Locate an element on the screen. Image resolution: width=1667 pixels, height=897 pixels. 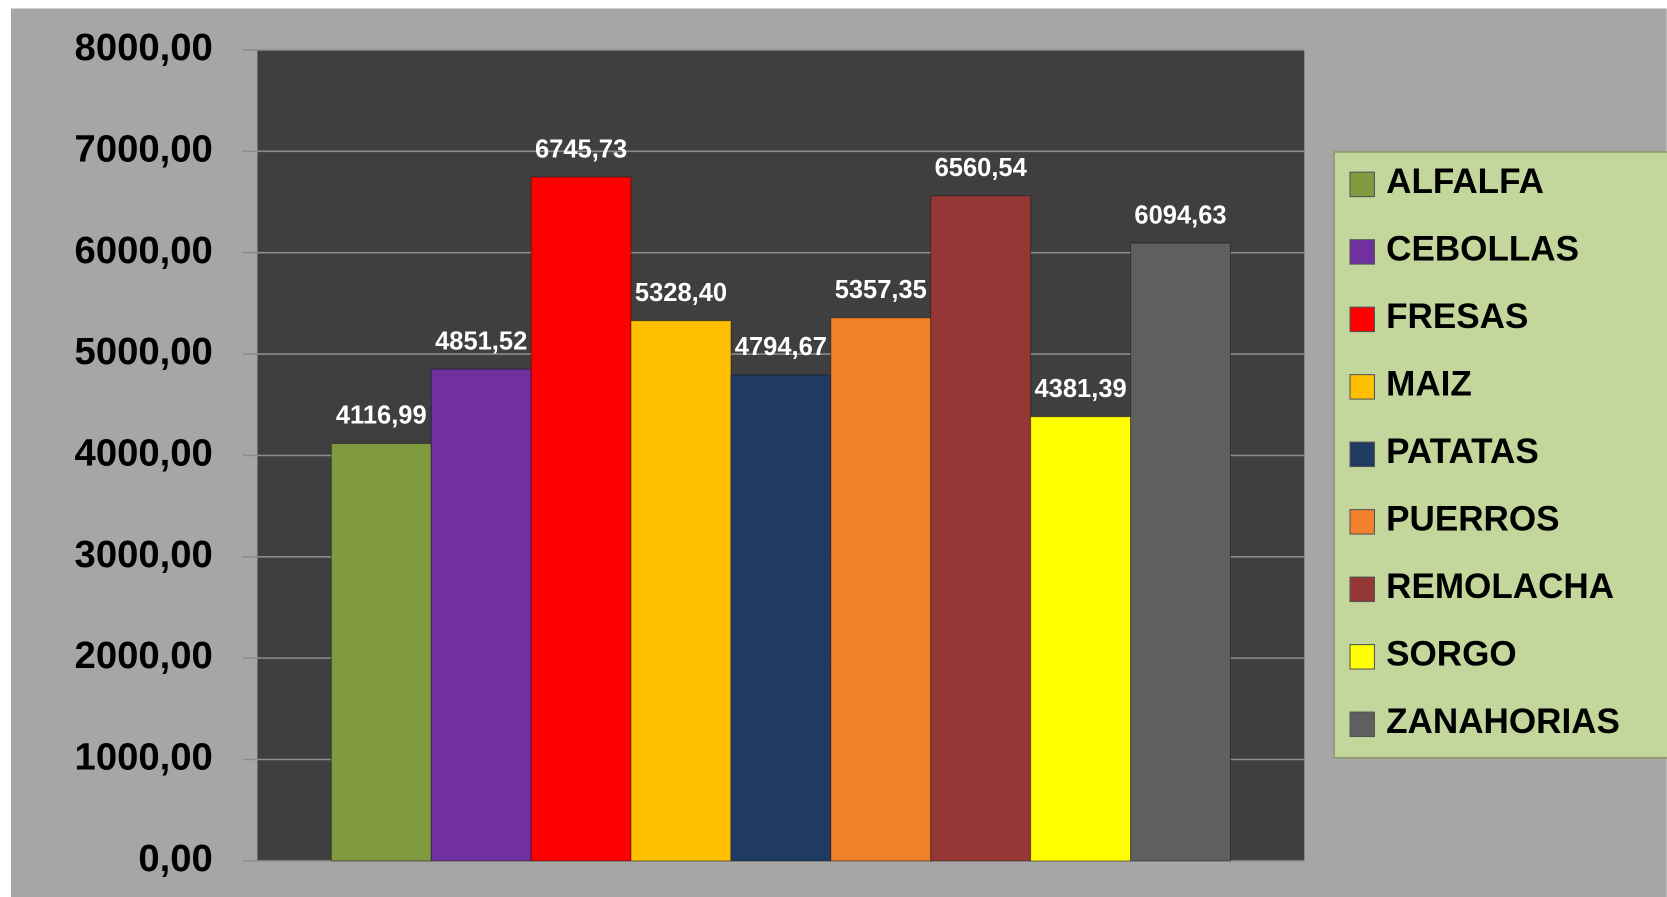
data-label: 4116,99 is located at coordinates (381, 416).